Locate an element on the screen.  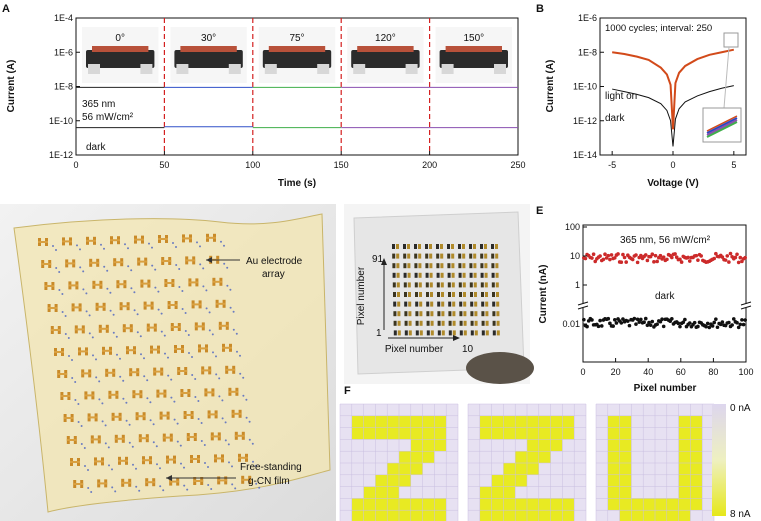
chart-e-points is located at coordinates (664, 290).